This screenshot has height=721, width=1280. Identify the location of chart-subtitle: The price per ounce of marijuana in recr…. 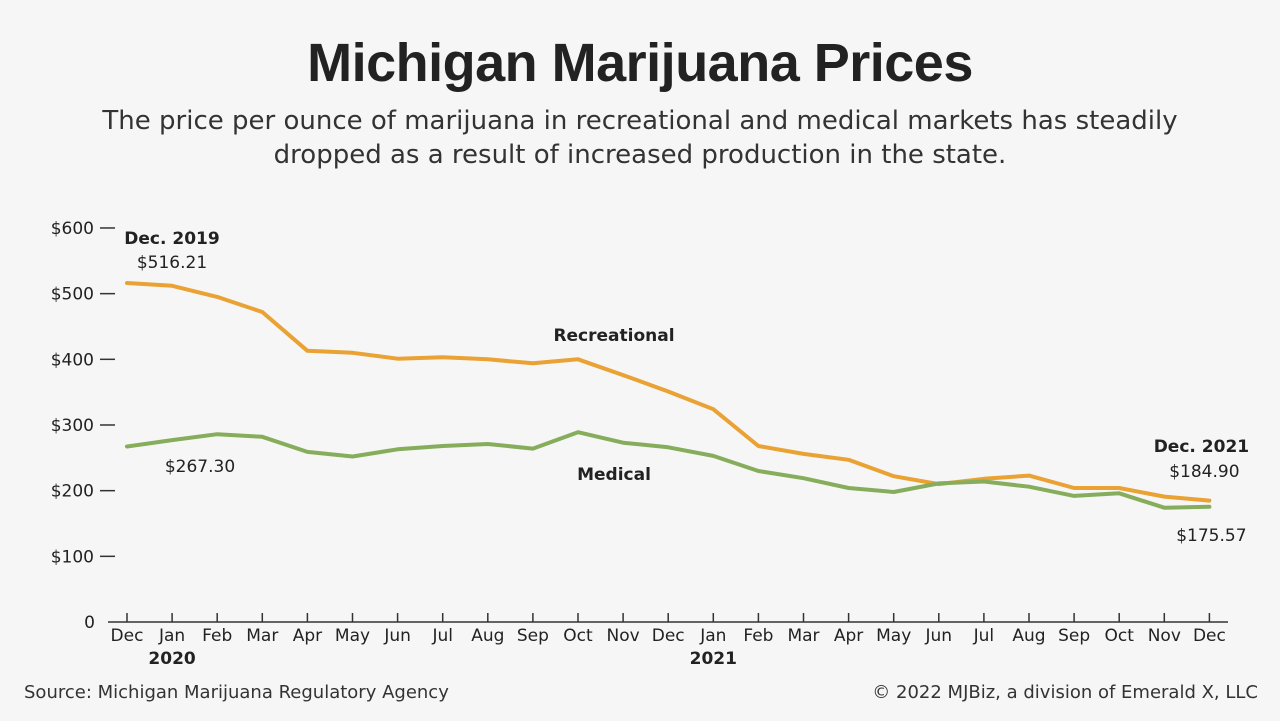
(640, 138).